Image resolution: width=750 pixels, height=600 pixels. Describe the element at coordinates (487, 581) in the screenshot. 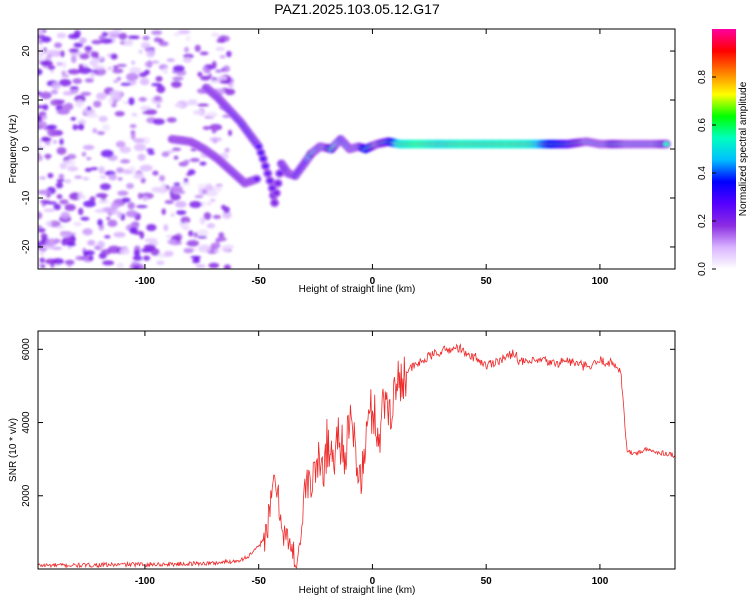

I see `x-tick-label: 50` at that location.